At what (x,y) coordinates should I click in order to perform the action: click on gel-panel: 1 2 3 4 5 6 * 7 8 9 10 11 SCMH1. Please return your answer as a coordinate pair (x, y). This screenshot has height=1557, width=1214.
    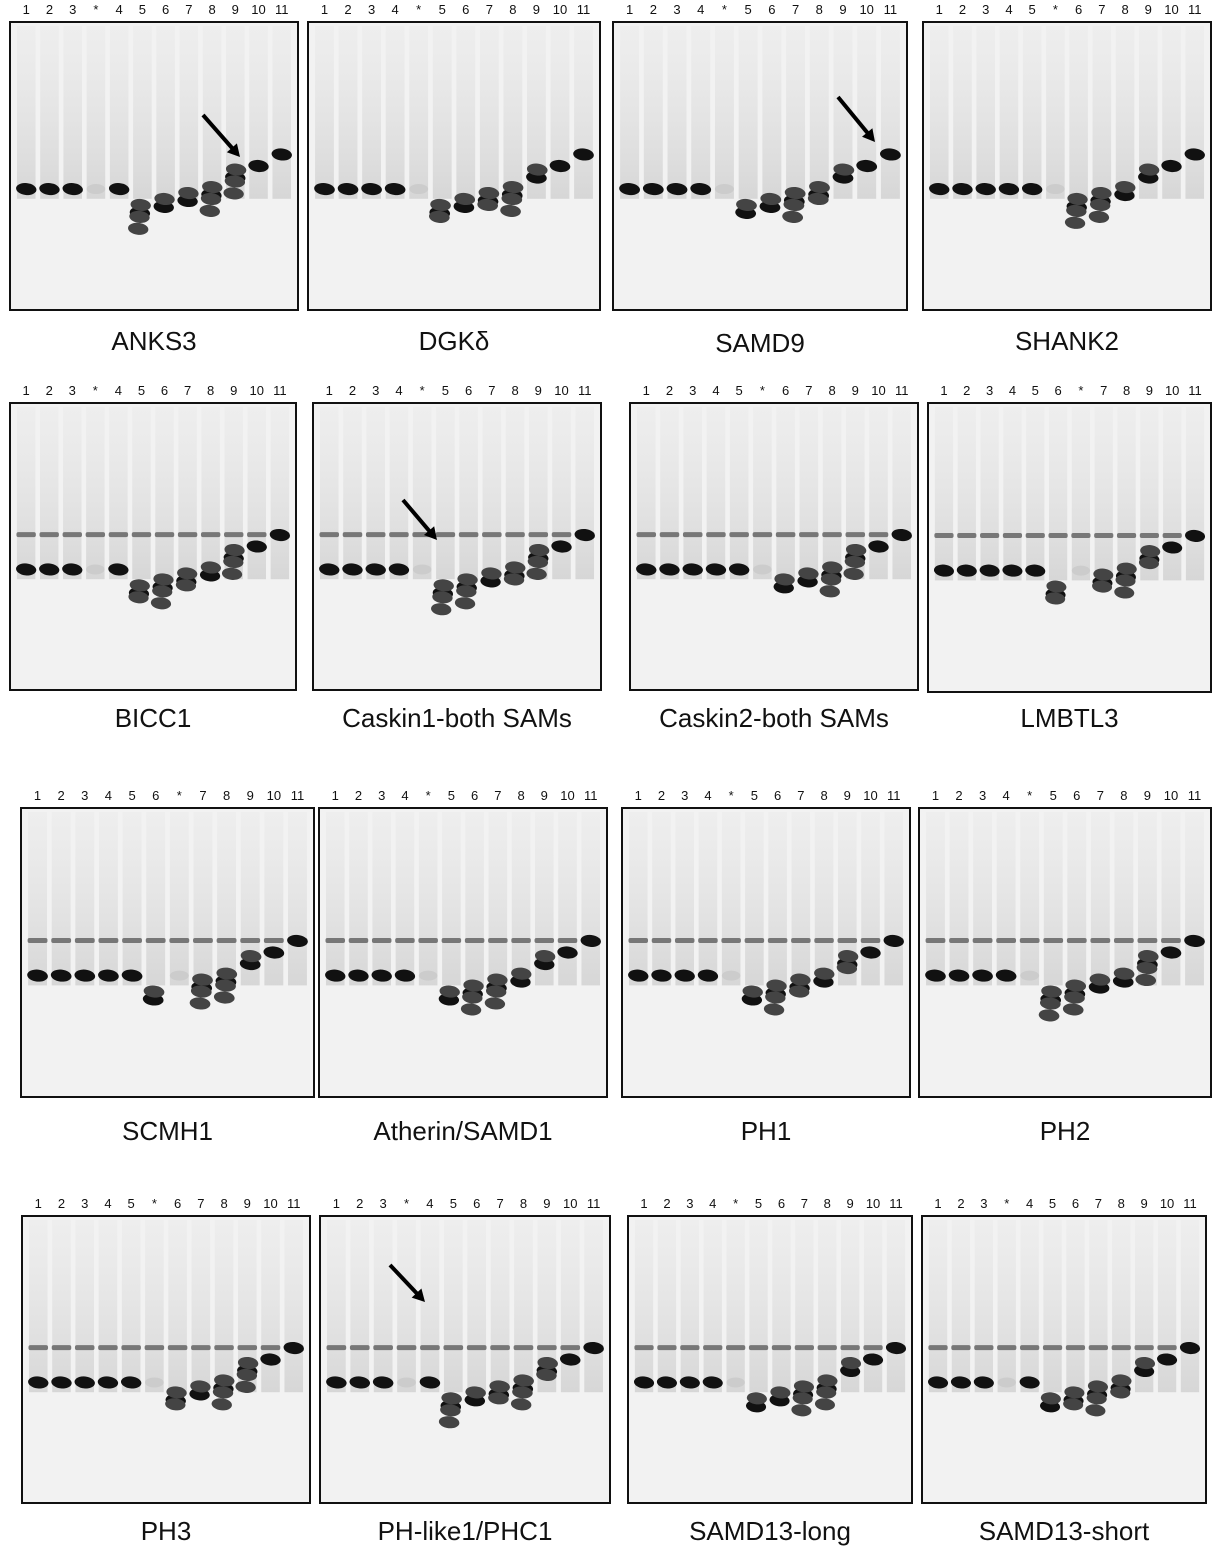
    Looking at the image, I should click on (167, 967).